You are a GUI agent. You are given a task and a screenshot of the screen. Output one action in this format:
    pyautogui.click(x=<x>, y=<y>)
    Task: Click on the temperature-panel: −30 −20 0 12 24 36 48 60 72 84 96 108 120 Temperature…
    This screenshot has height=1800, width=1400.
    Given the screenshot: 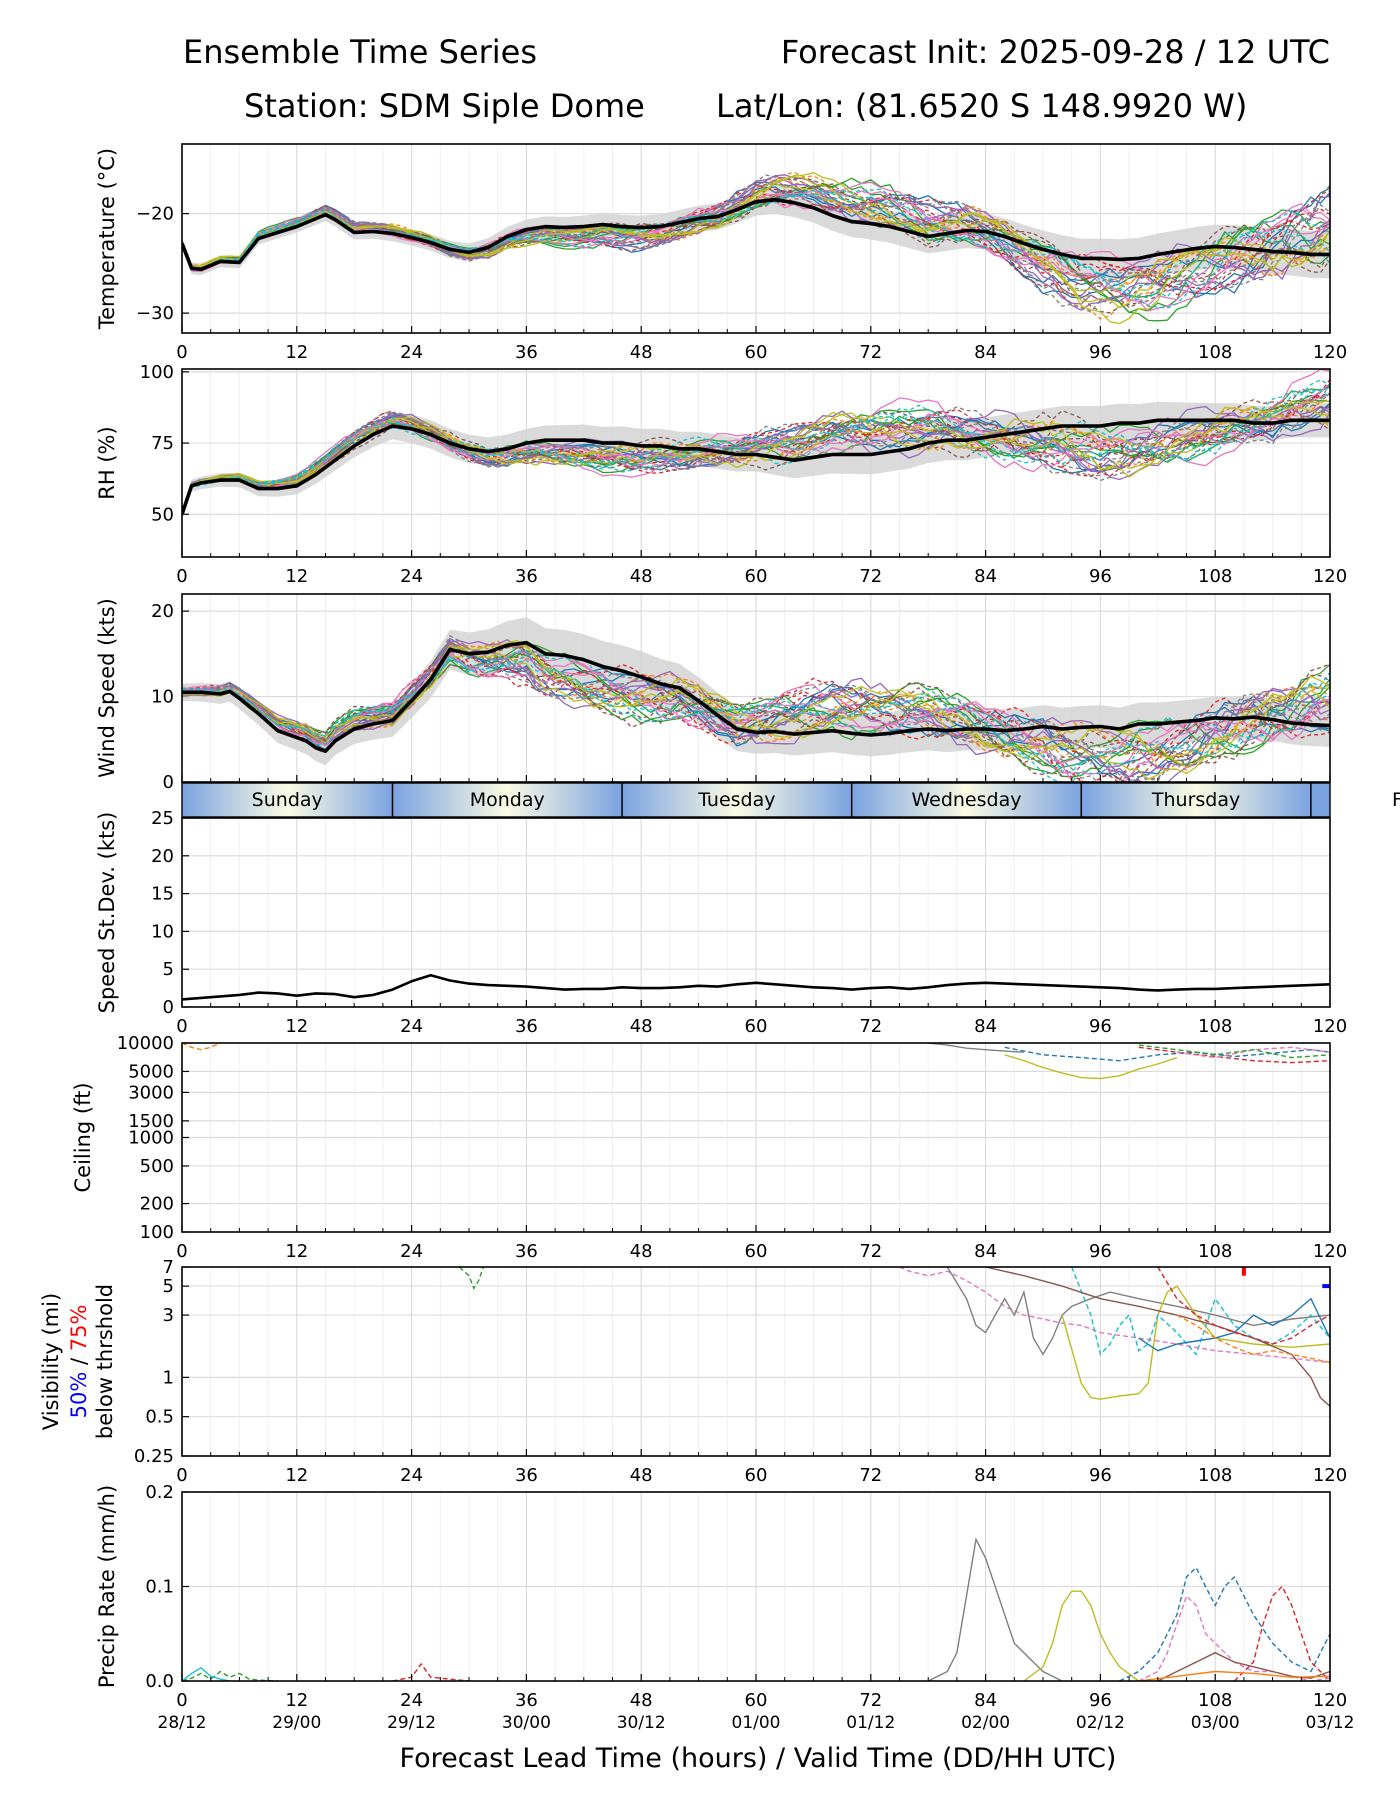 What is the action you would take?
    pyautogui.click(x=721, y=253)
    